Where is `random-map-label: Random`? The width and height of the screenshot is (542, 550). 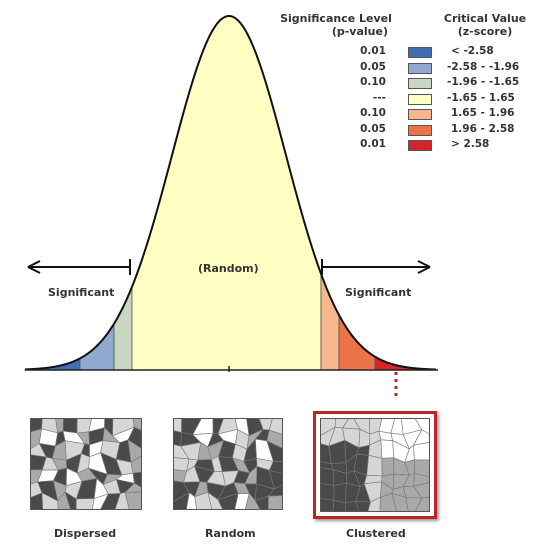 random-map-label: Random is located at coordinates (230, 533).